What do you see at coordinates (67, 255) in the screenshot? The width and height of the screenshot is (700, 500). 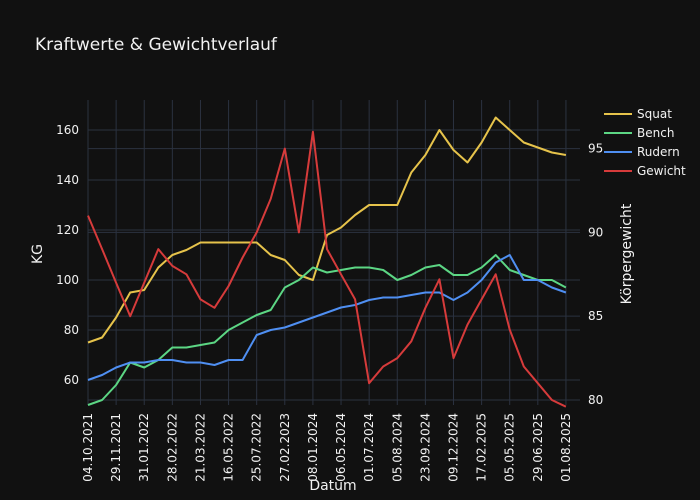 I see `y-axis-ticks: 60 80 100 120 140 160` at bounding box center [67, 255].